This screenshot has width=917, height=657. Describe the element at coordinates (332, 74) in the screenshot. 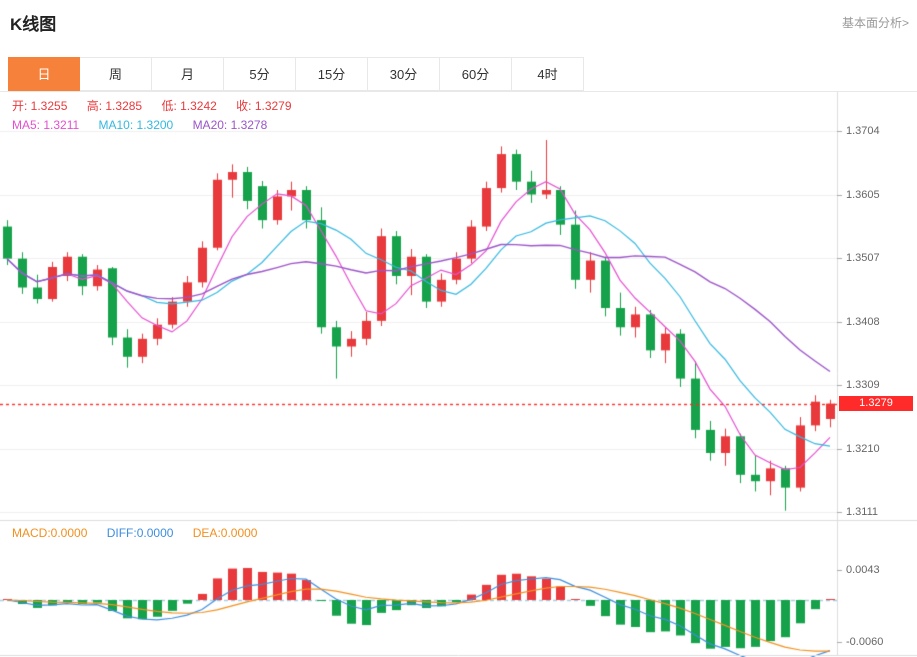

I see `tab-15min: 15分` at that location.